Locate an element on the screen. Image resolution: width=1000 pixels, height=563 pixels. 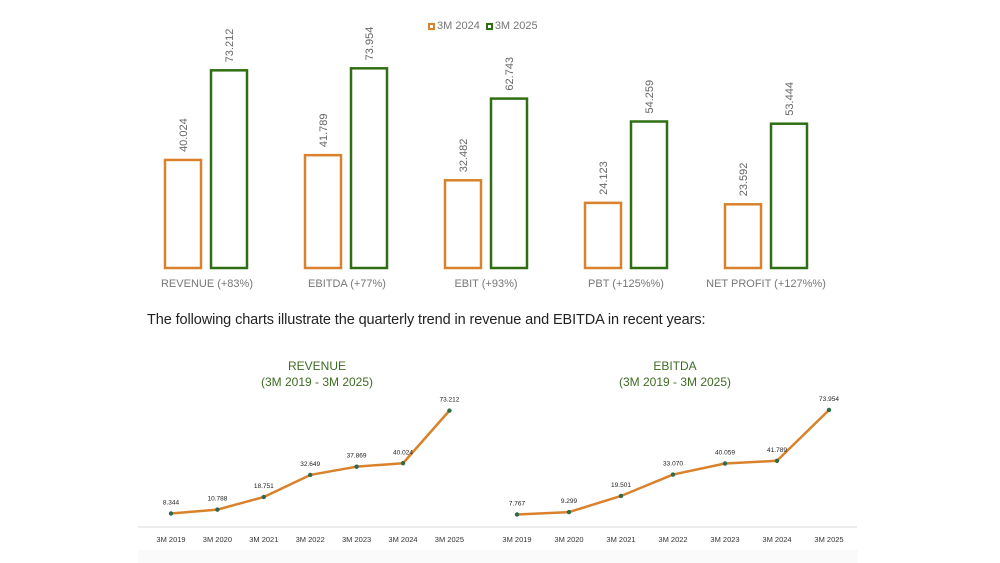
line-data-label: 7.767 is located at coordinates (517, 504).